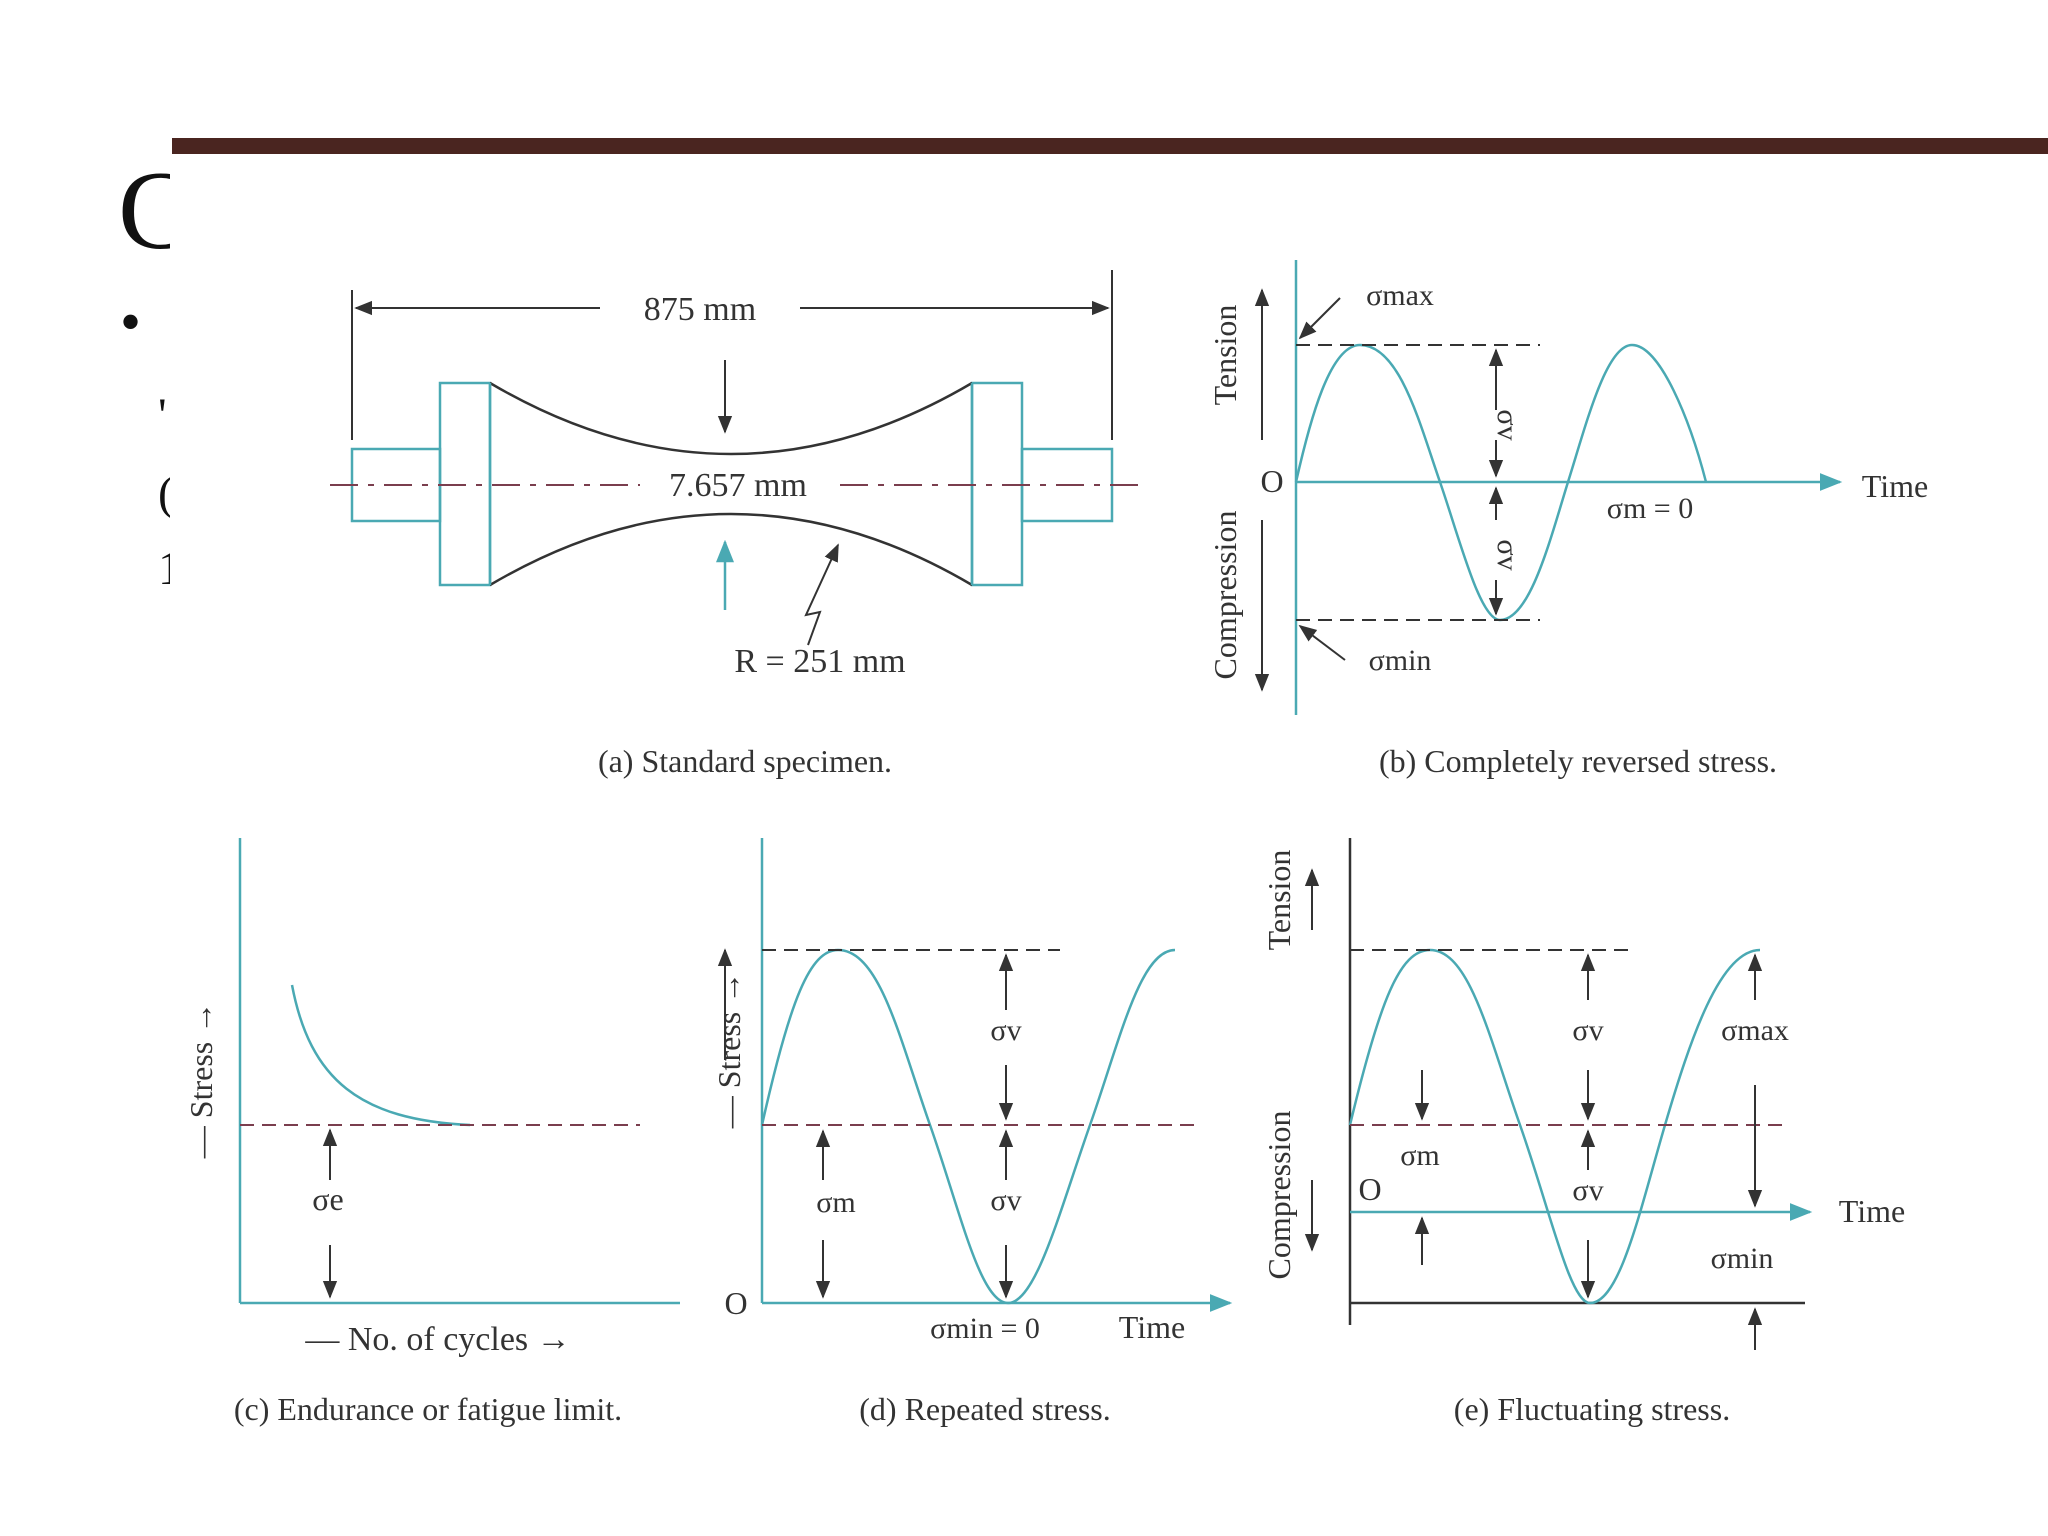 The image size is (2048, 1536). I want to click on b-sigma-min-leader, so click(1322, 642).